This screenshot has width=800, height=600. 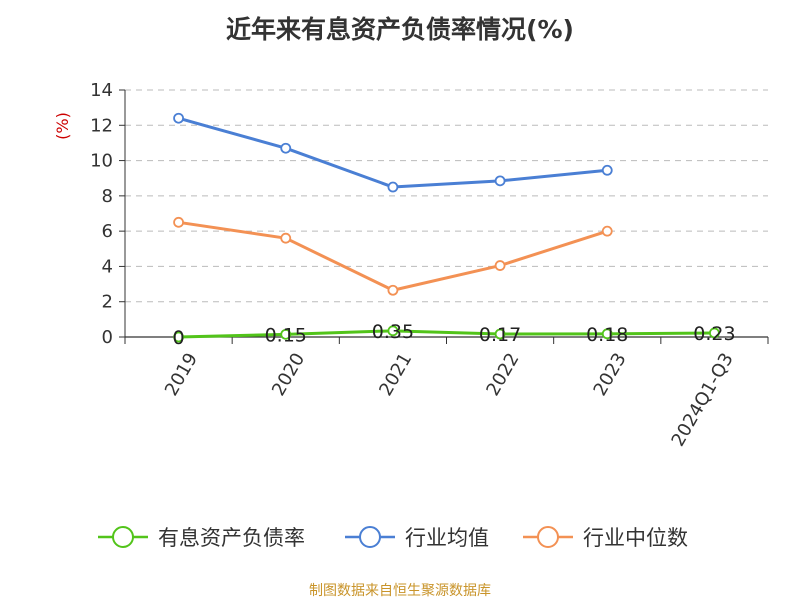 What do you see at coordinates (181, 374) in the screenshot?
I see `x-tick-label: 2019` at bounding box center [181, 374].